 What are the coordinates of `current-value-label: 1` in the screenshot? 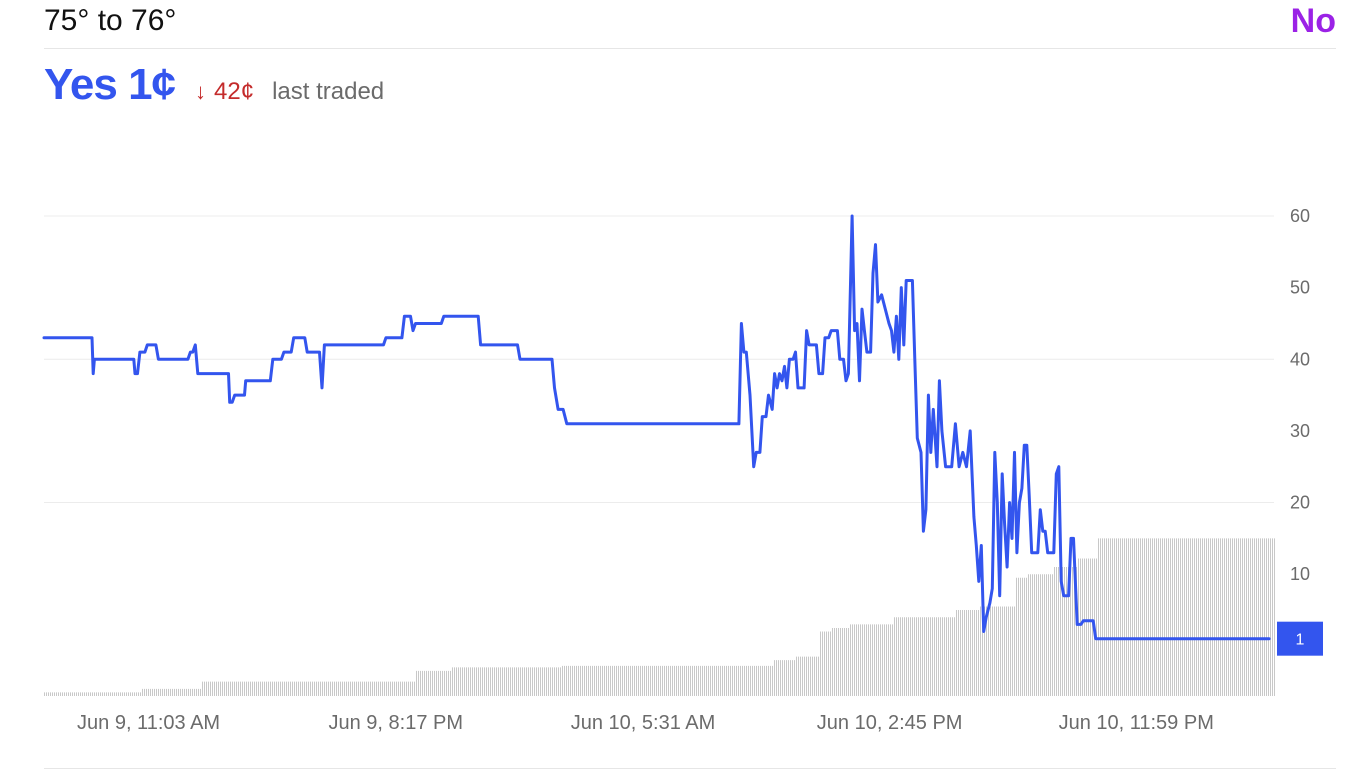 It's located at (1300, 640).